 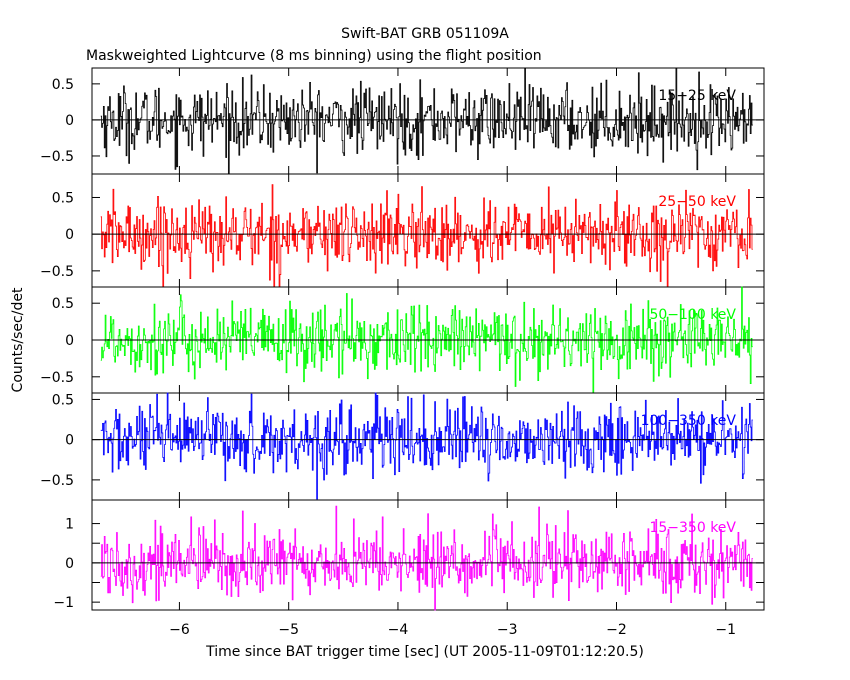 What do you see at coordinates (697, 202) in the screenshot?
I see `band-label: 25−50 keV` at bounding box center [697, 202].